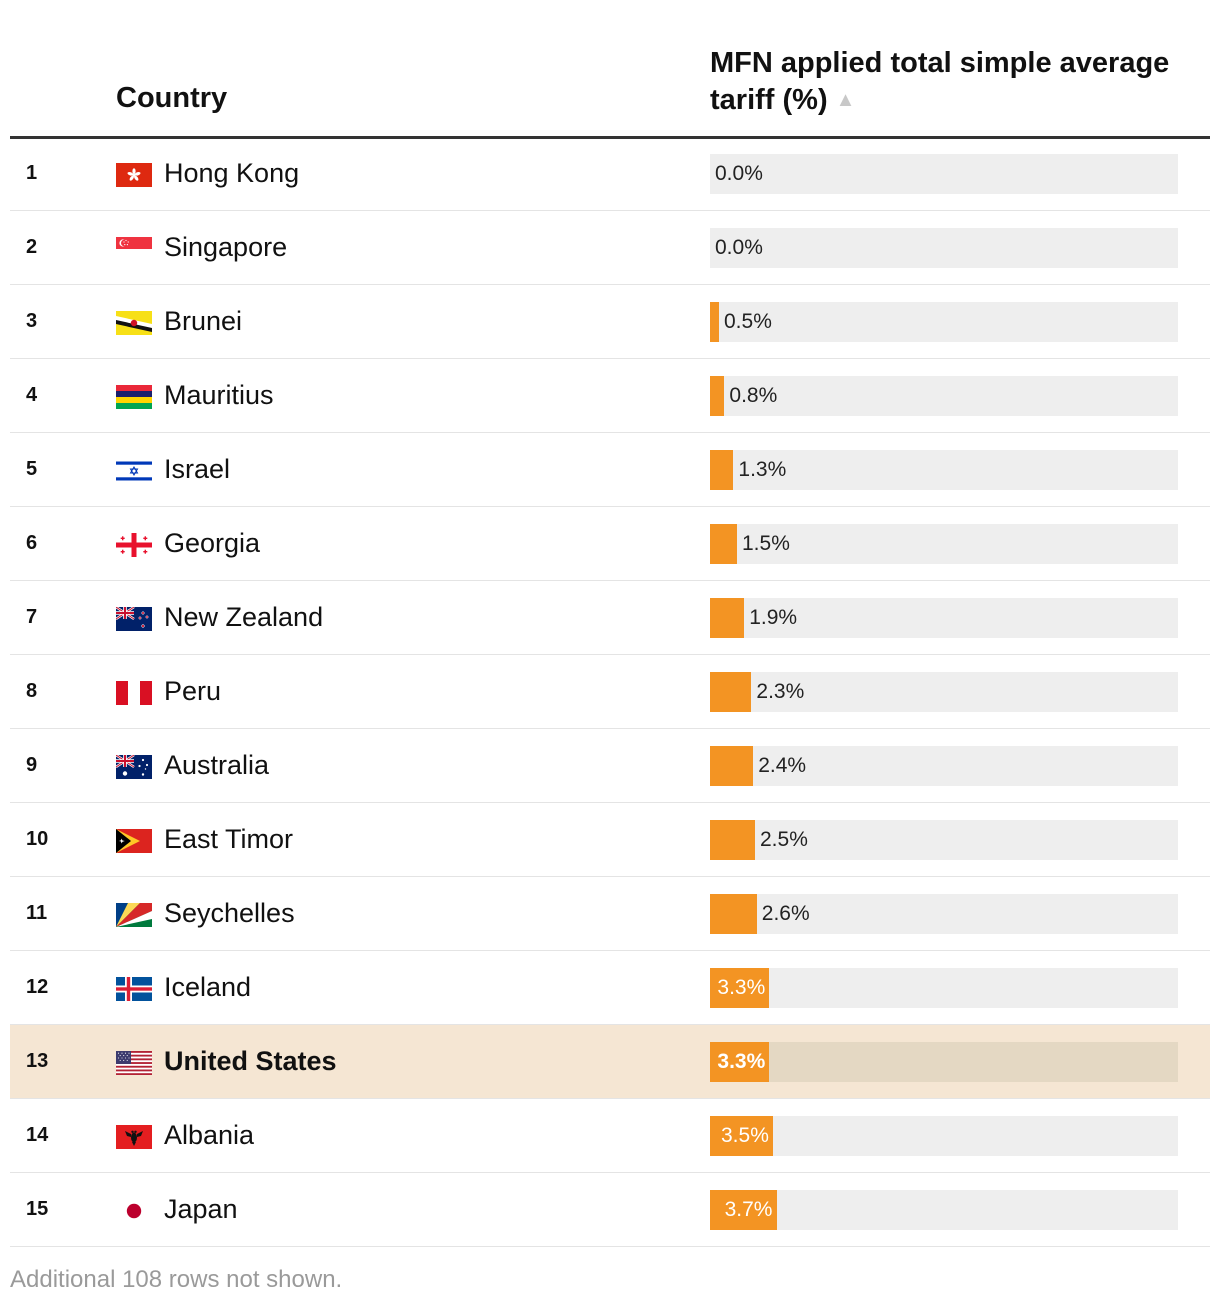 This screenshot has height=1306, width=1220. Describe the element at coordinates (610, 544) in the screenshot. I see `table-row: 6 Georgia 1.5%` at that location.